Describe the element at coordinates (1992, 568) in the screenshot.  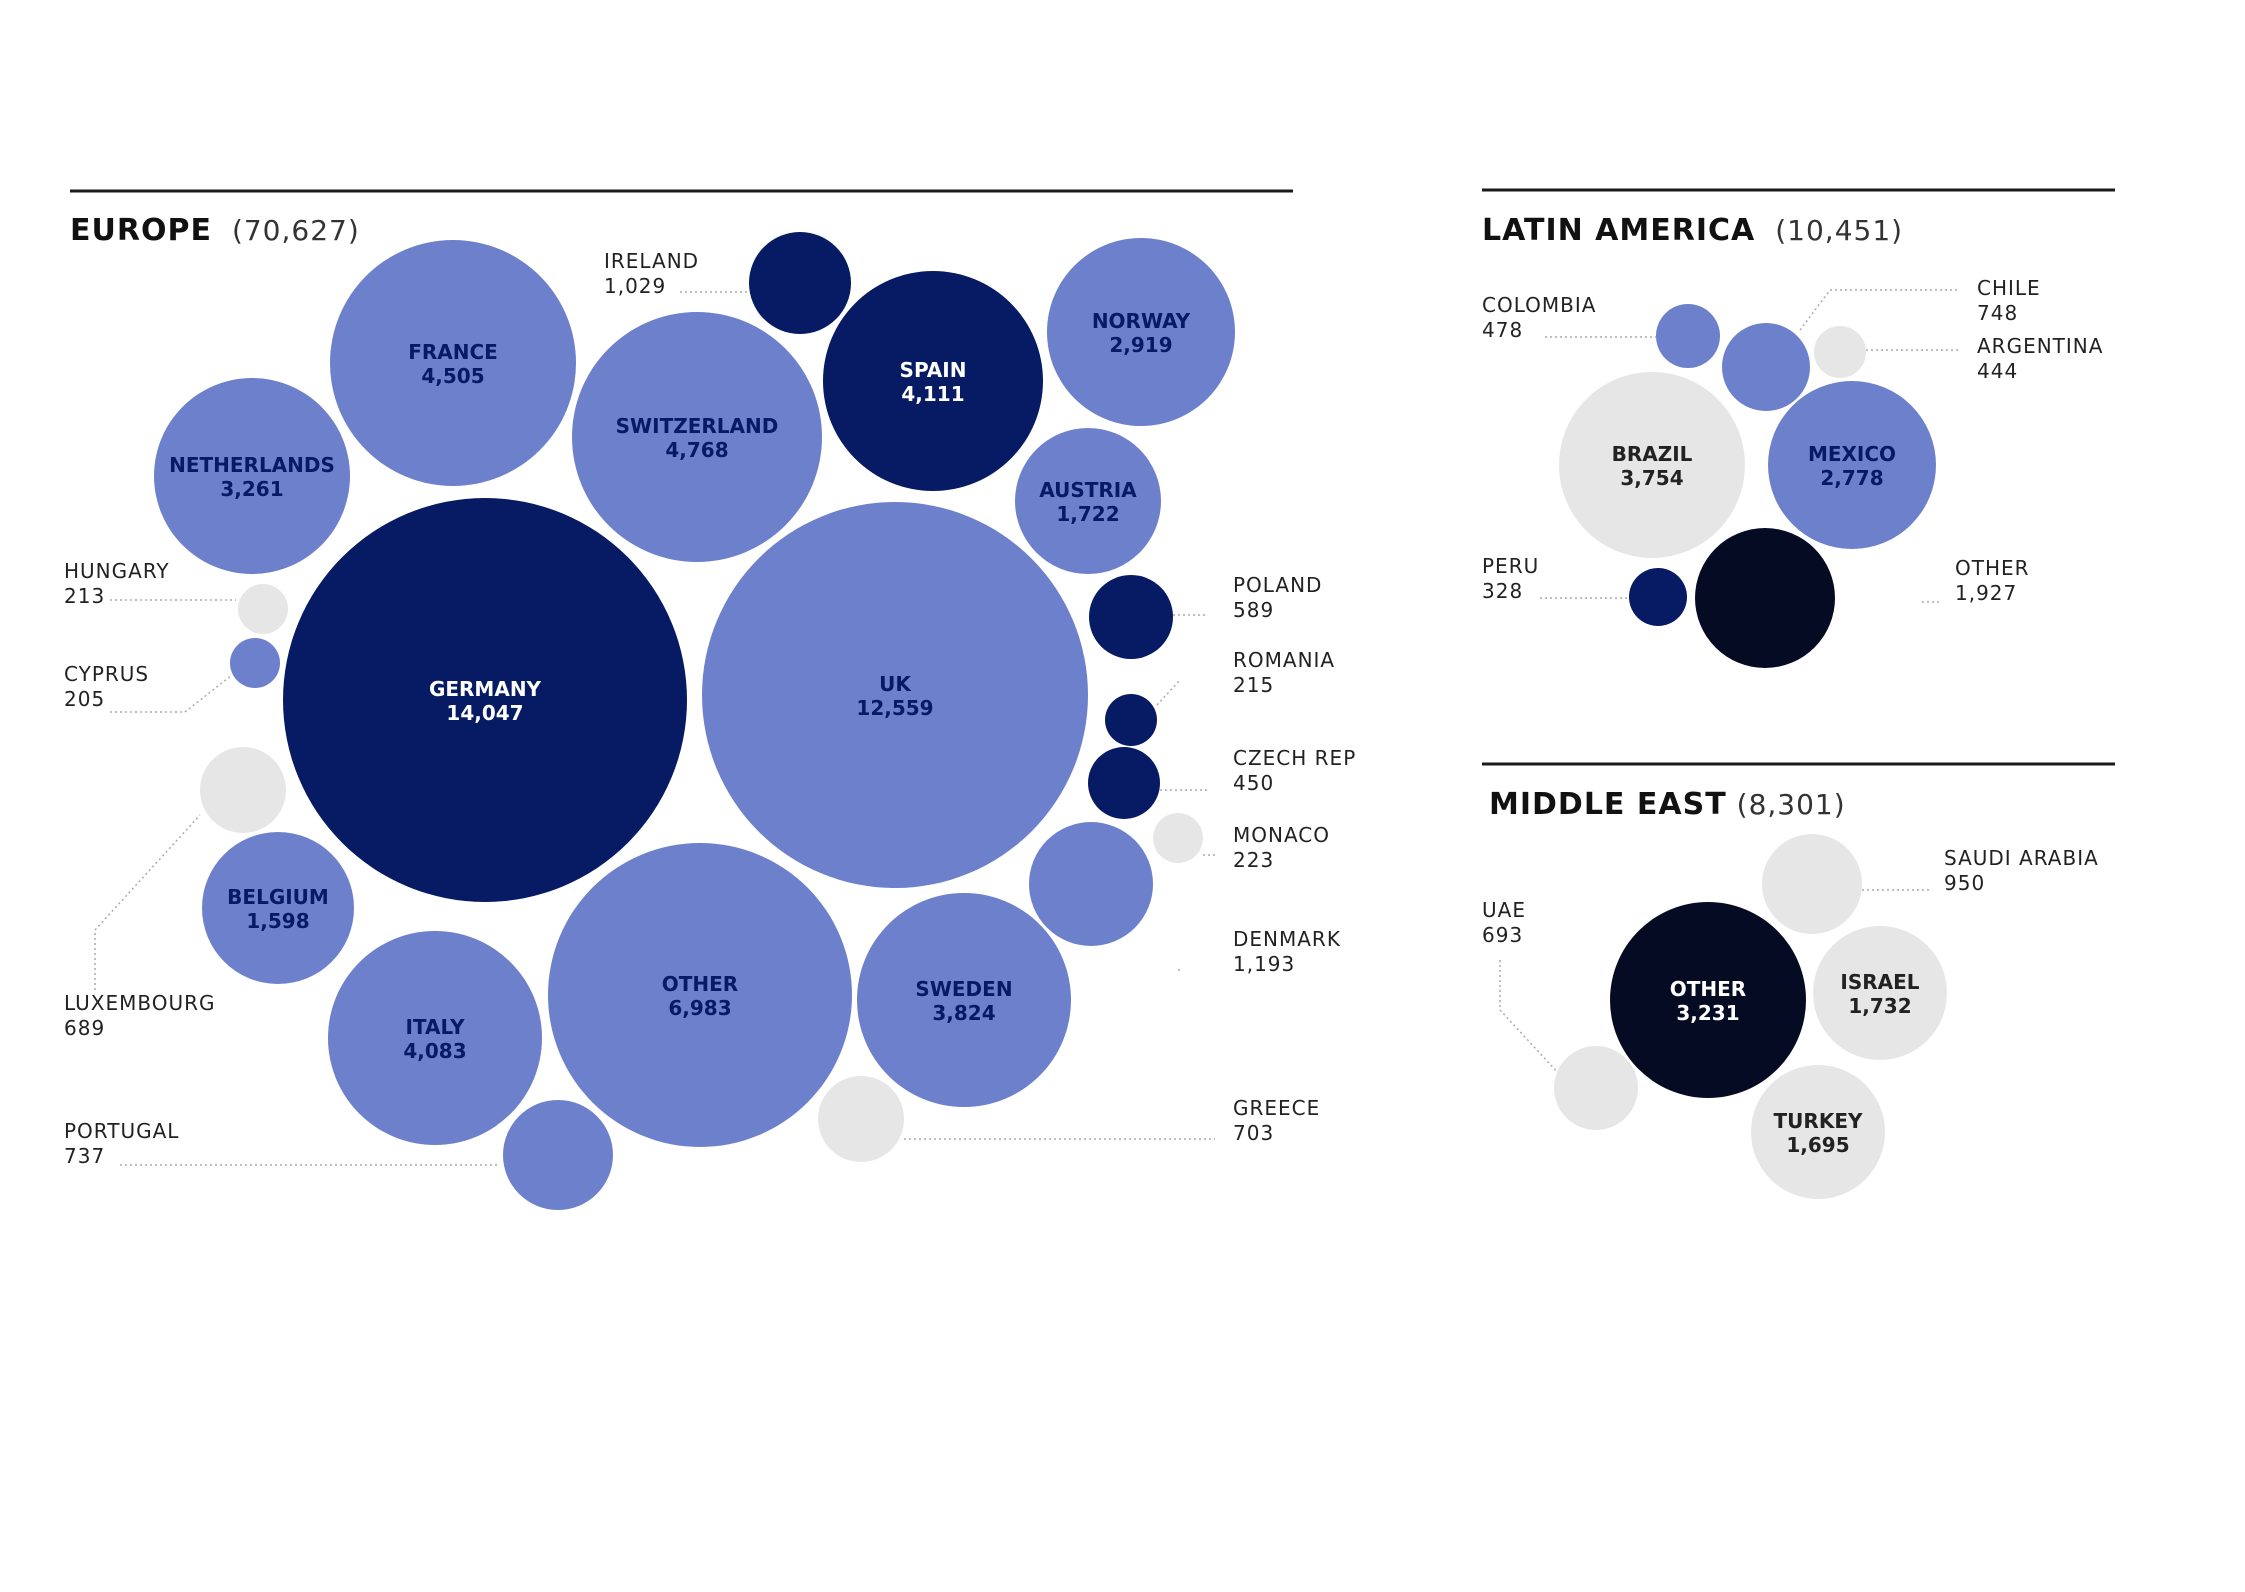
I see `label-name-latin-america-other: OTHER` at that location.